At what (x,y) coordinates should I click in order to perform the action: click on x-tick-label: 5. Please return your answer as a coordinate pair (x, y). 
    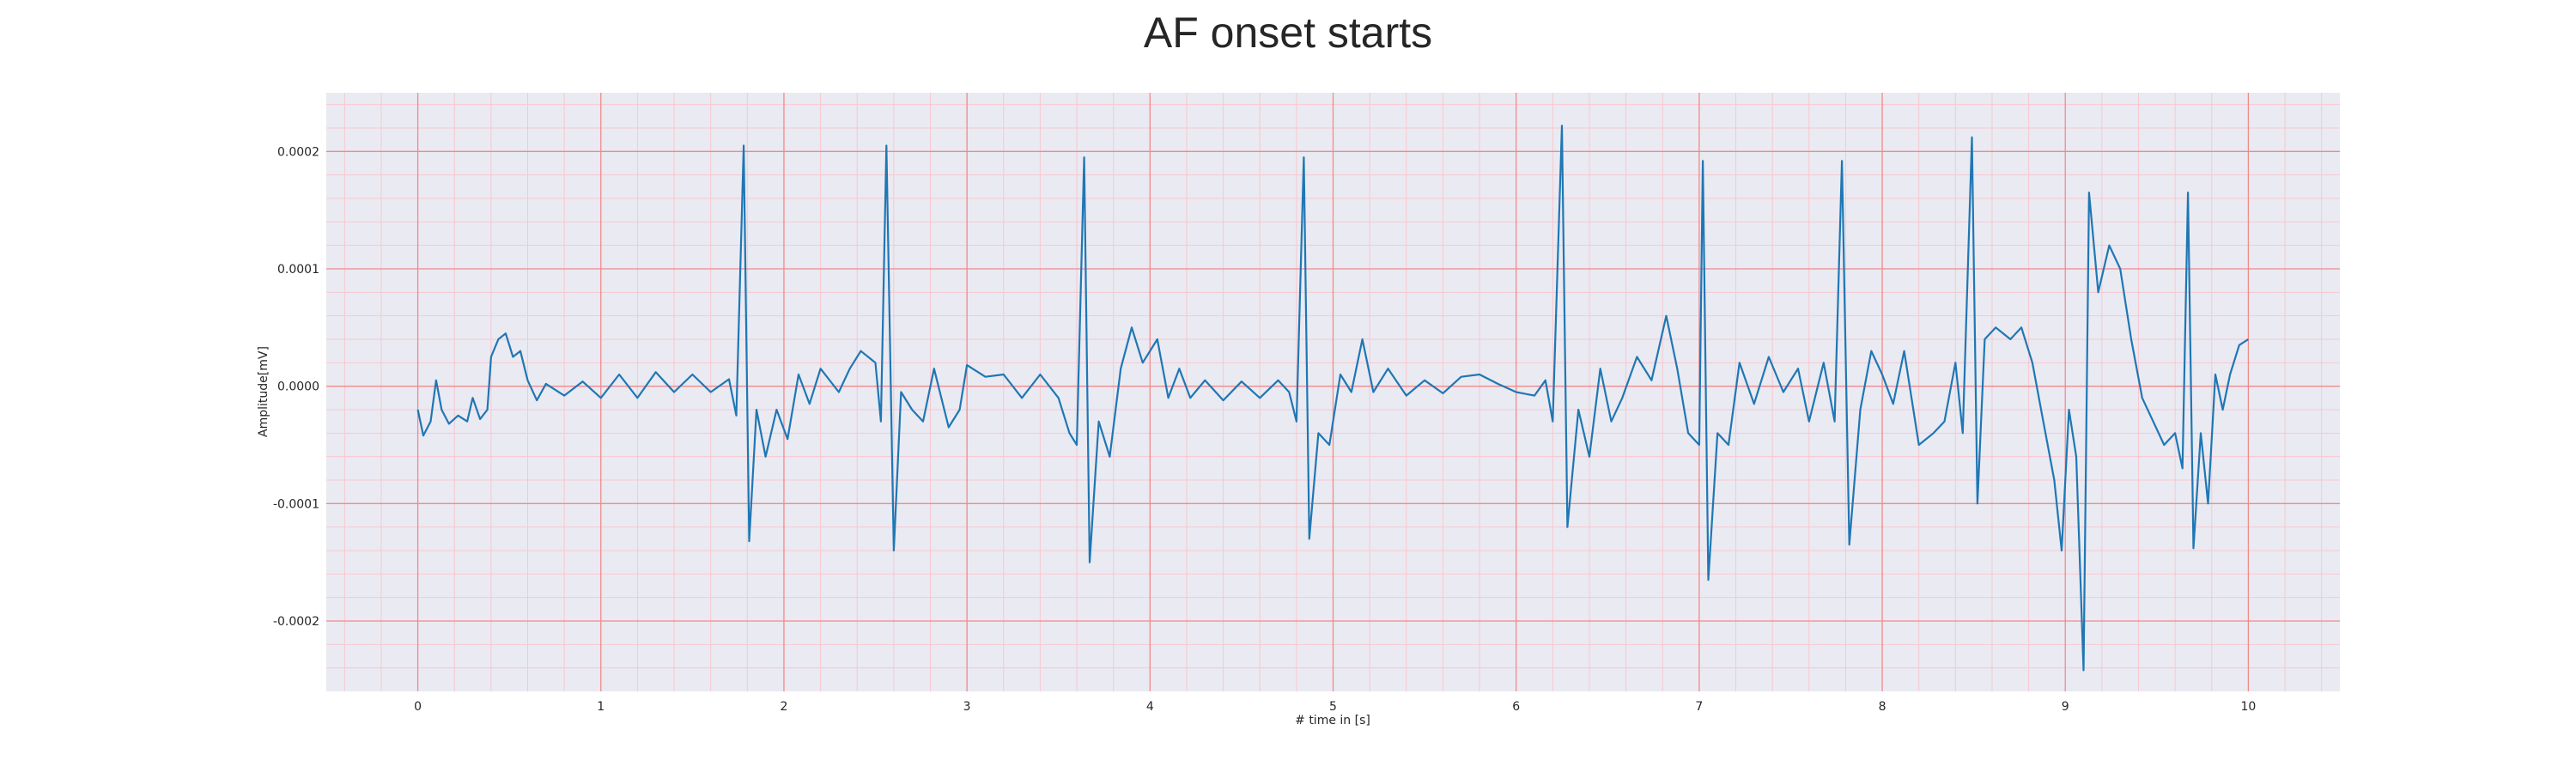
    Looking at the image, I should click on (1333, 707).